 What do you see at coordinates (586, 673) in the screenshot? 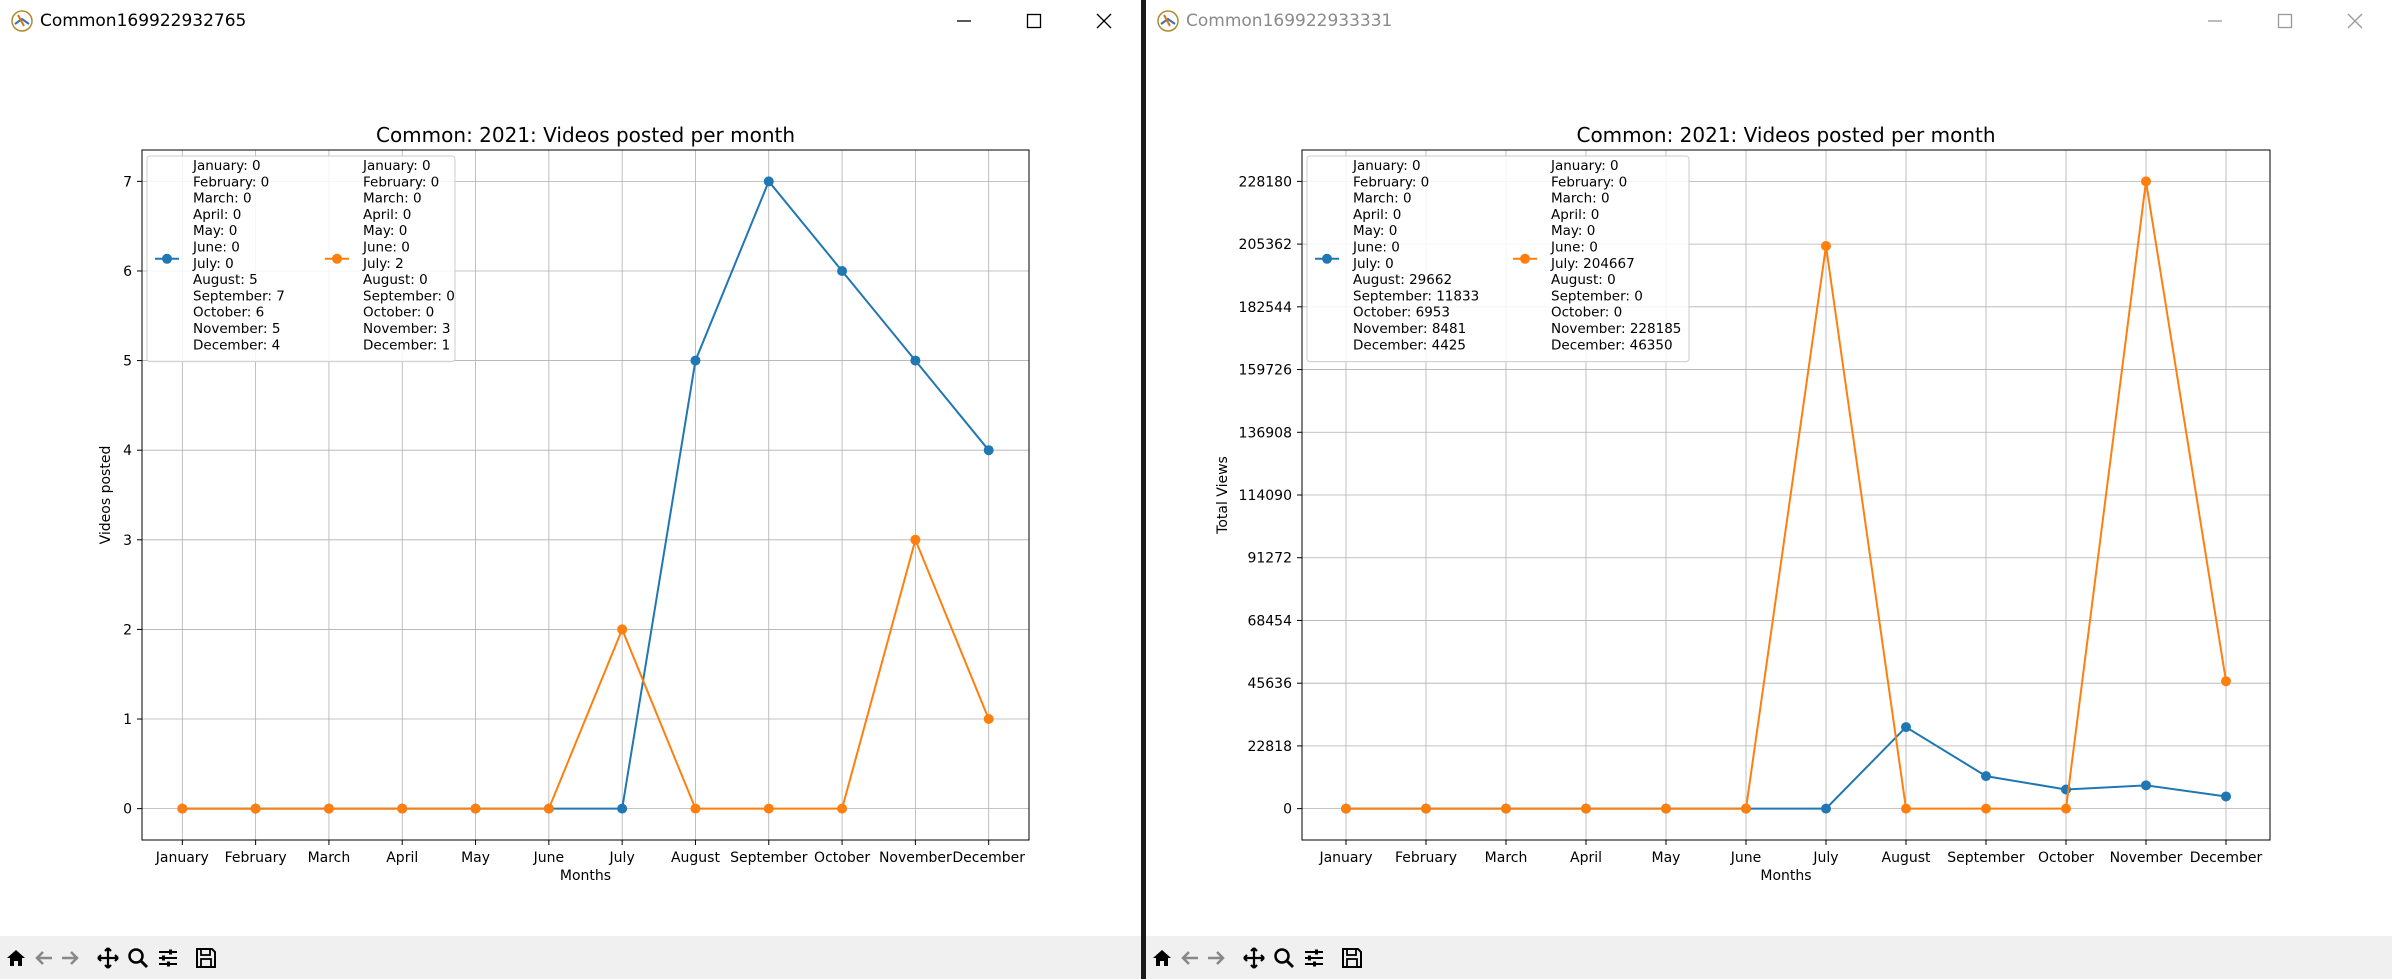
I see `series-2-line` at bounding box center [586, 673].